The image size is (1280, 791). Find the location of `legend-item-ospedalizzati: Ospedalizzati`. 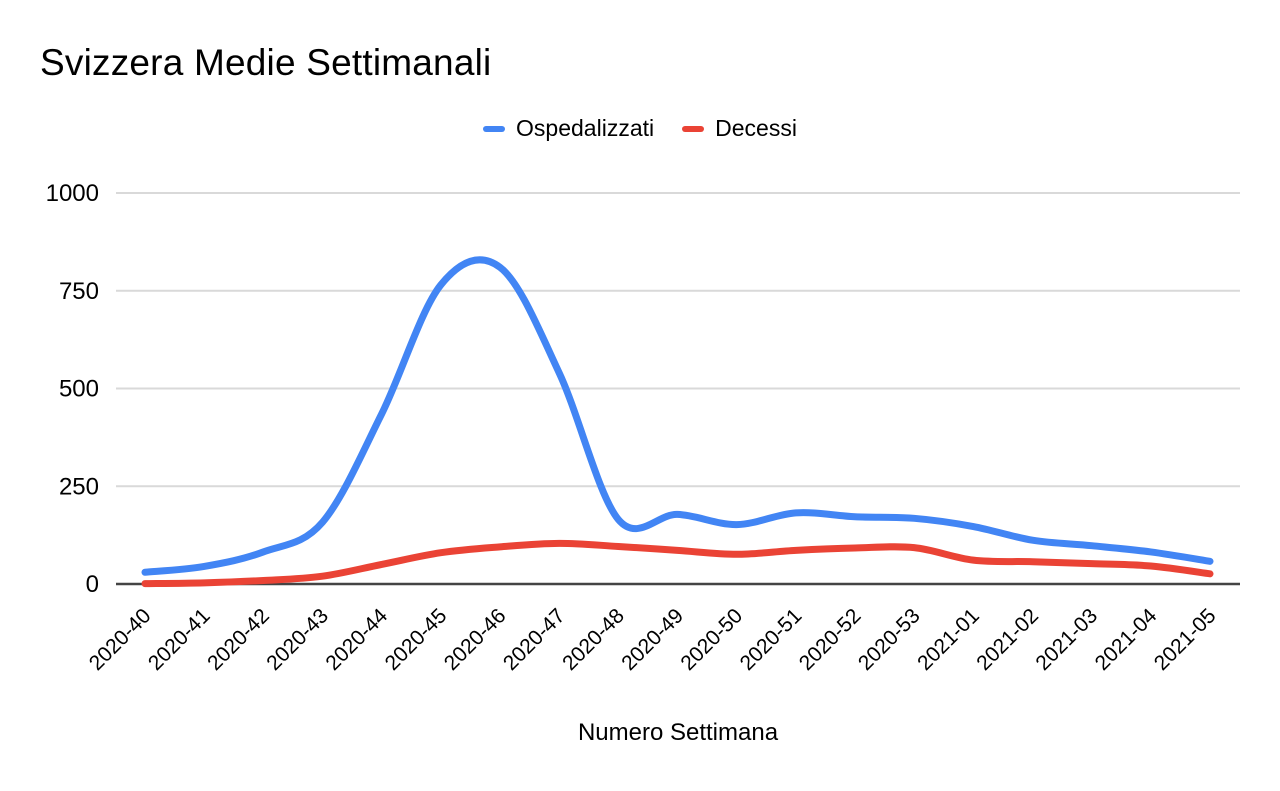

legend-item-ospedalizzati: Ospedalizzati is located at coordinates (568, 128).